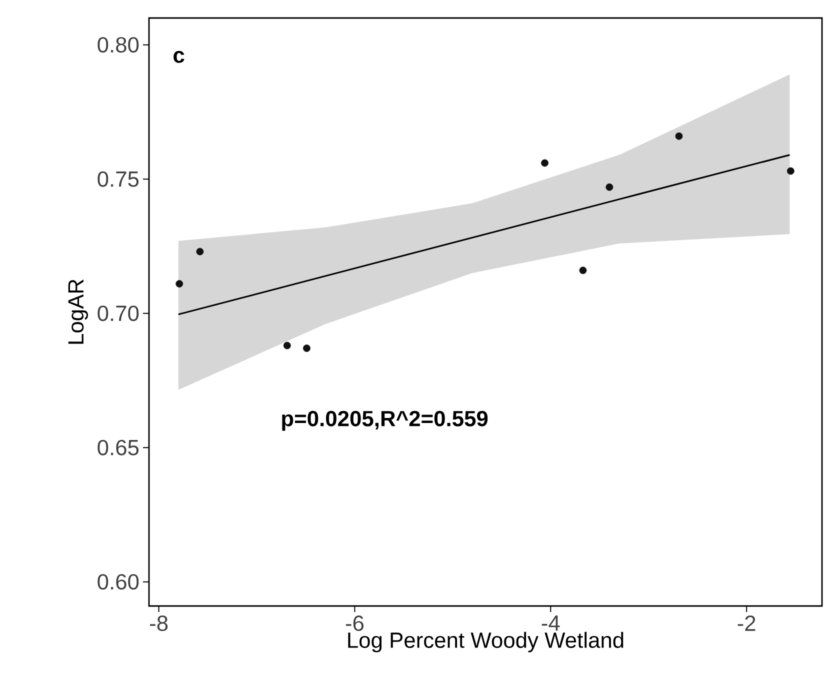  What do you see at coordinates (551, 623) in the screenshot?
I see `x-tick-label: -4` at bounding box center [551, 623].